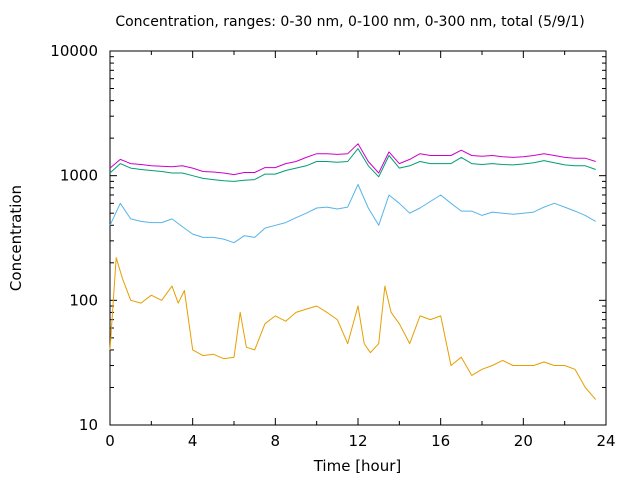 This screenshot has width=640, height=480. What do you see at coordinates (276, 441) in the screenshot?
I see `x-tick-label: 8` at bounding box center [276, 441].